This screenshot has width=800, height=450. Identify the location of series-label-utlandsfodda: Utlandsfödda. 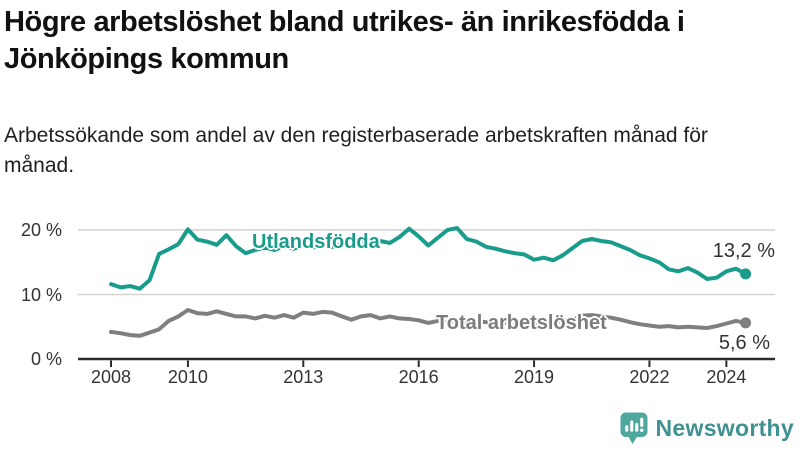
(316, 242).